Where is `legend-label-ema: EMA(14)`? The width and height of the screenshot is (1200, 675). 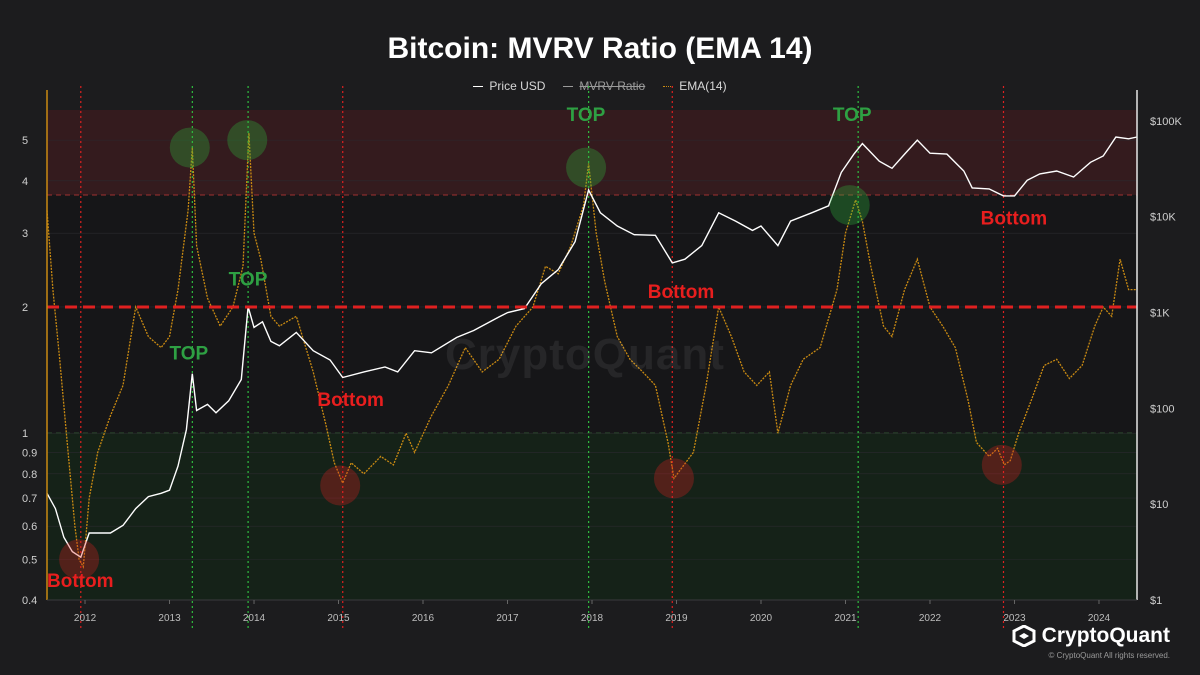
legend-label-ema: EMA(14) is located at coordinates (703, 86).